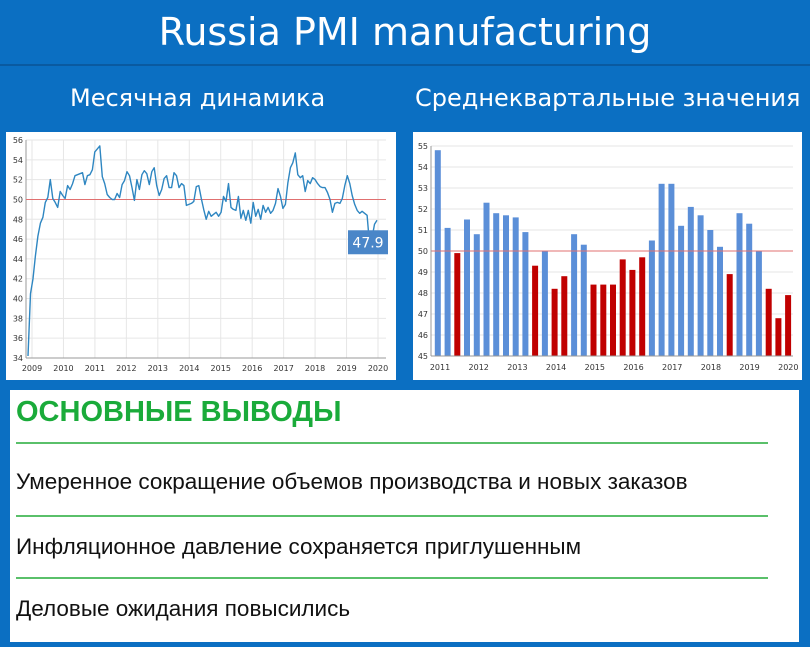 Image resolution: width=810 pixels, height=647 pixels. Describe the element at coordinates (423, 314) in the screenshot. I see `y-tick-label: 47` at that location.